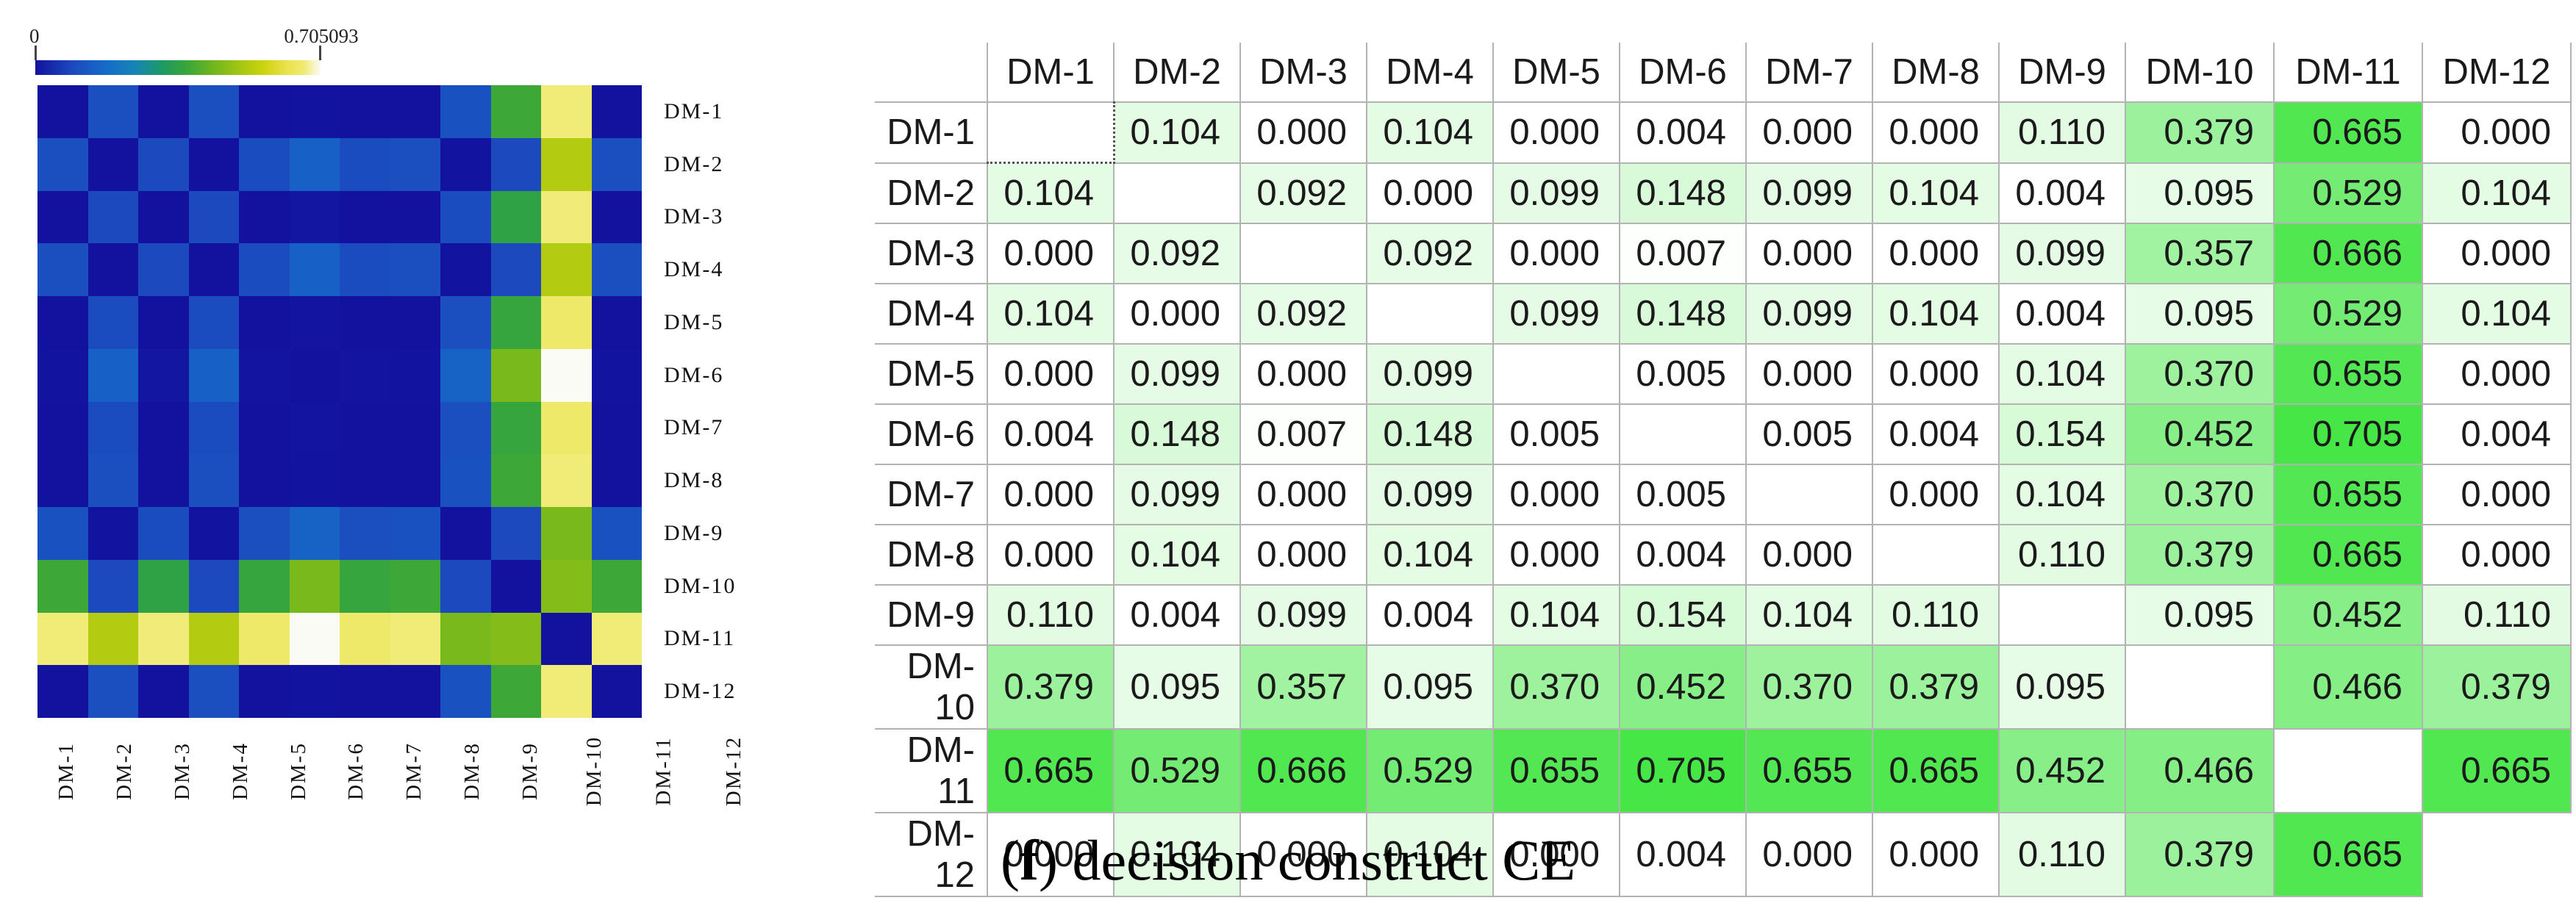  What do you see at coordinates (664, 772) in the screenshot?
I see `heatmap-col-label: DM-11` at bounding box center [664, 772].